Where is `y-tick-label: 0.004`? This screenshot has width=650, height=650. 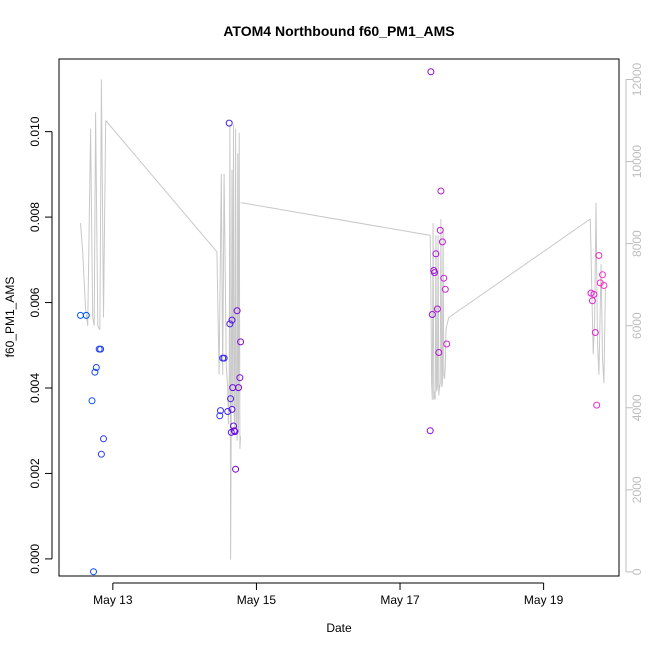 y-tick-label: 0.004 is located at coordinates (35, 388).